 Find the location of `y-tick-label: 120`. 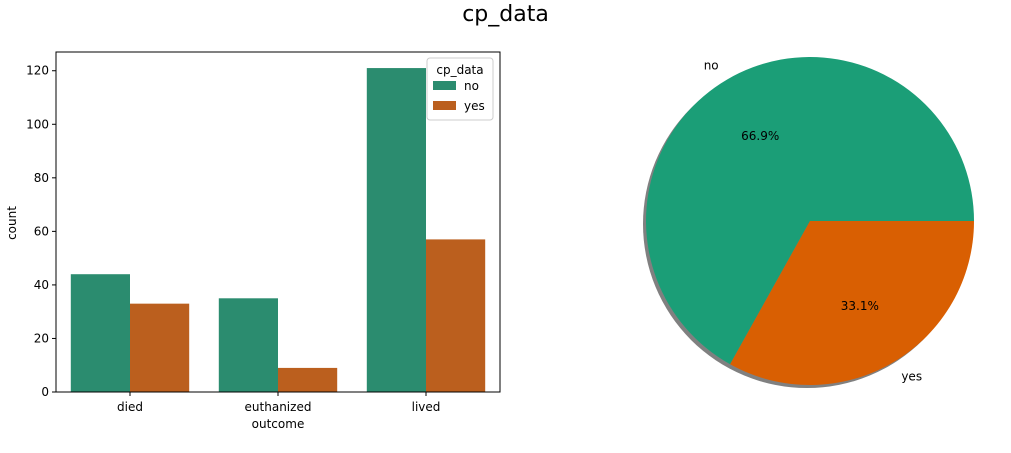

y-tick-label: 120 is located at coordinates (37, 71).